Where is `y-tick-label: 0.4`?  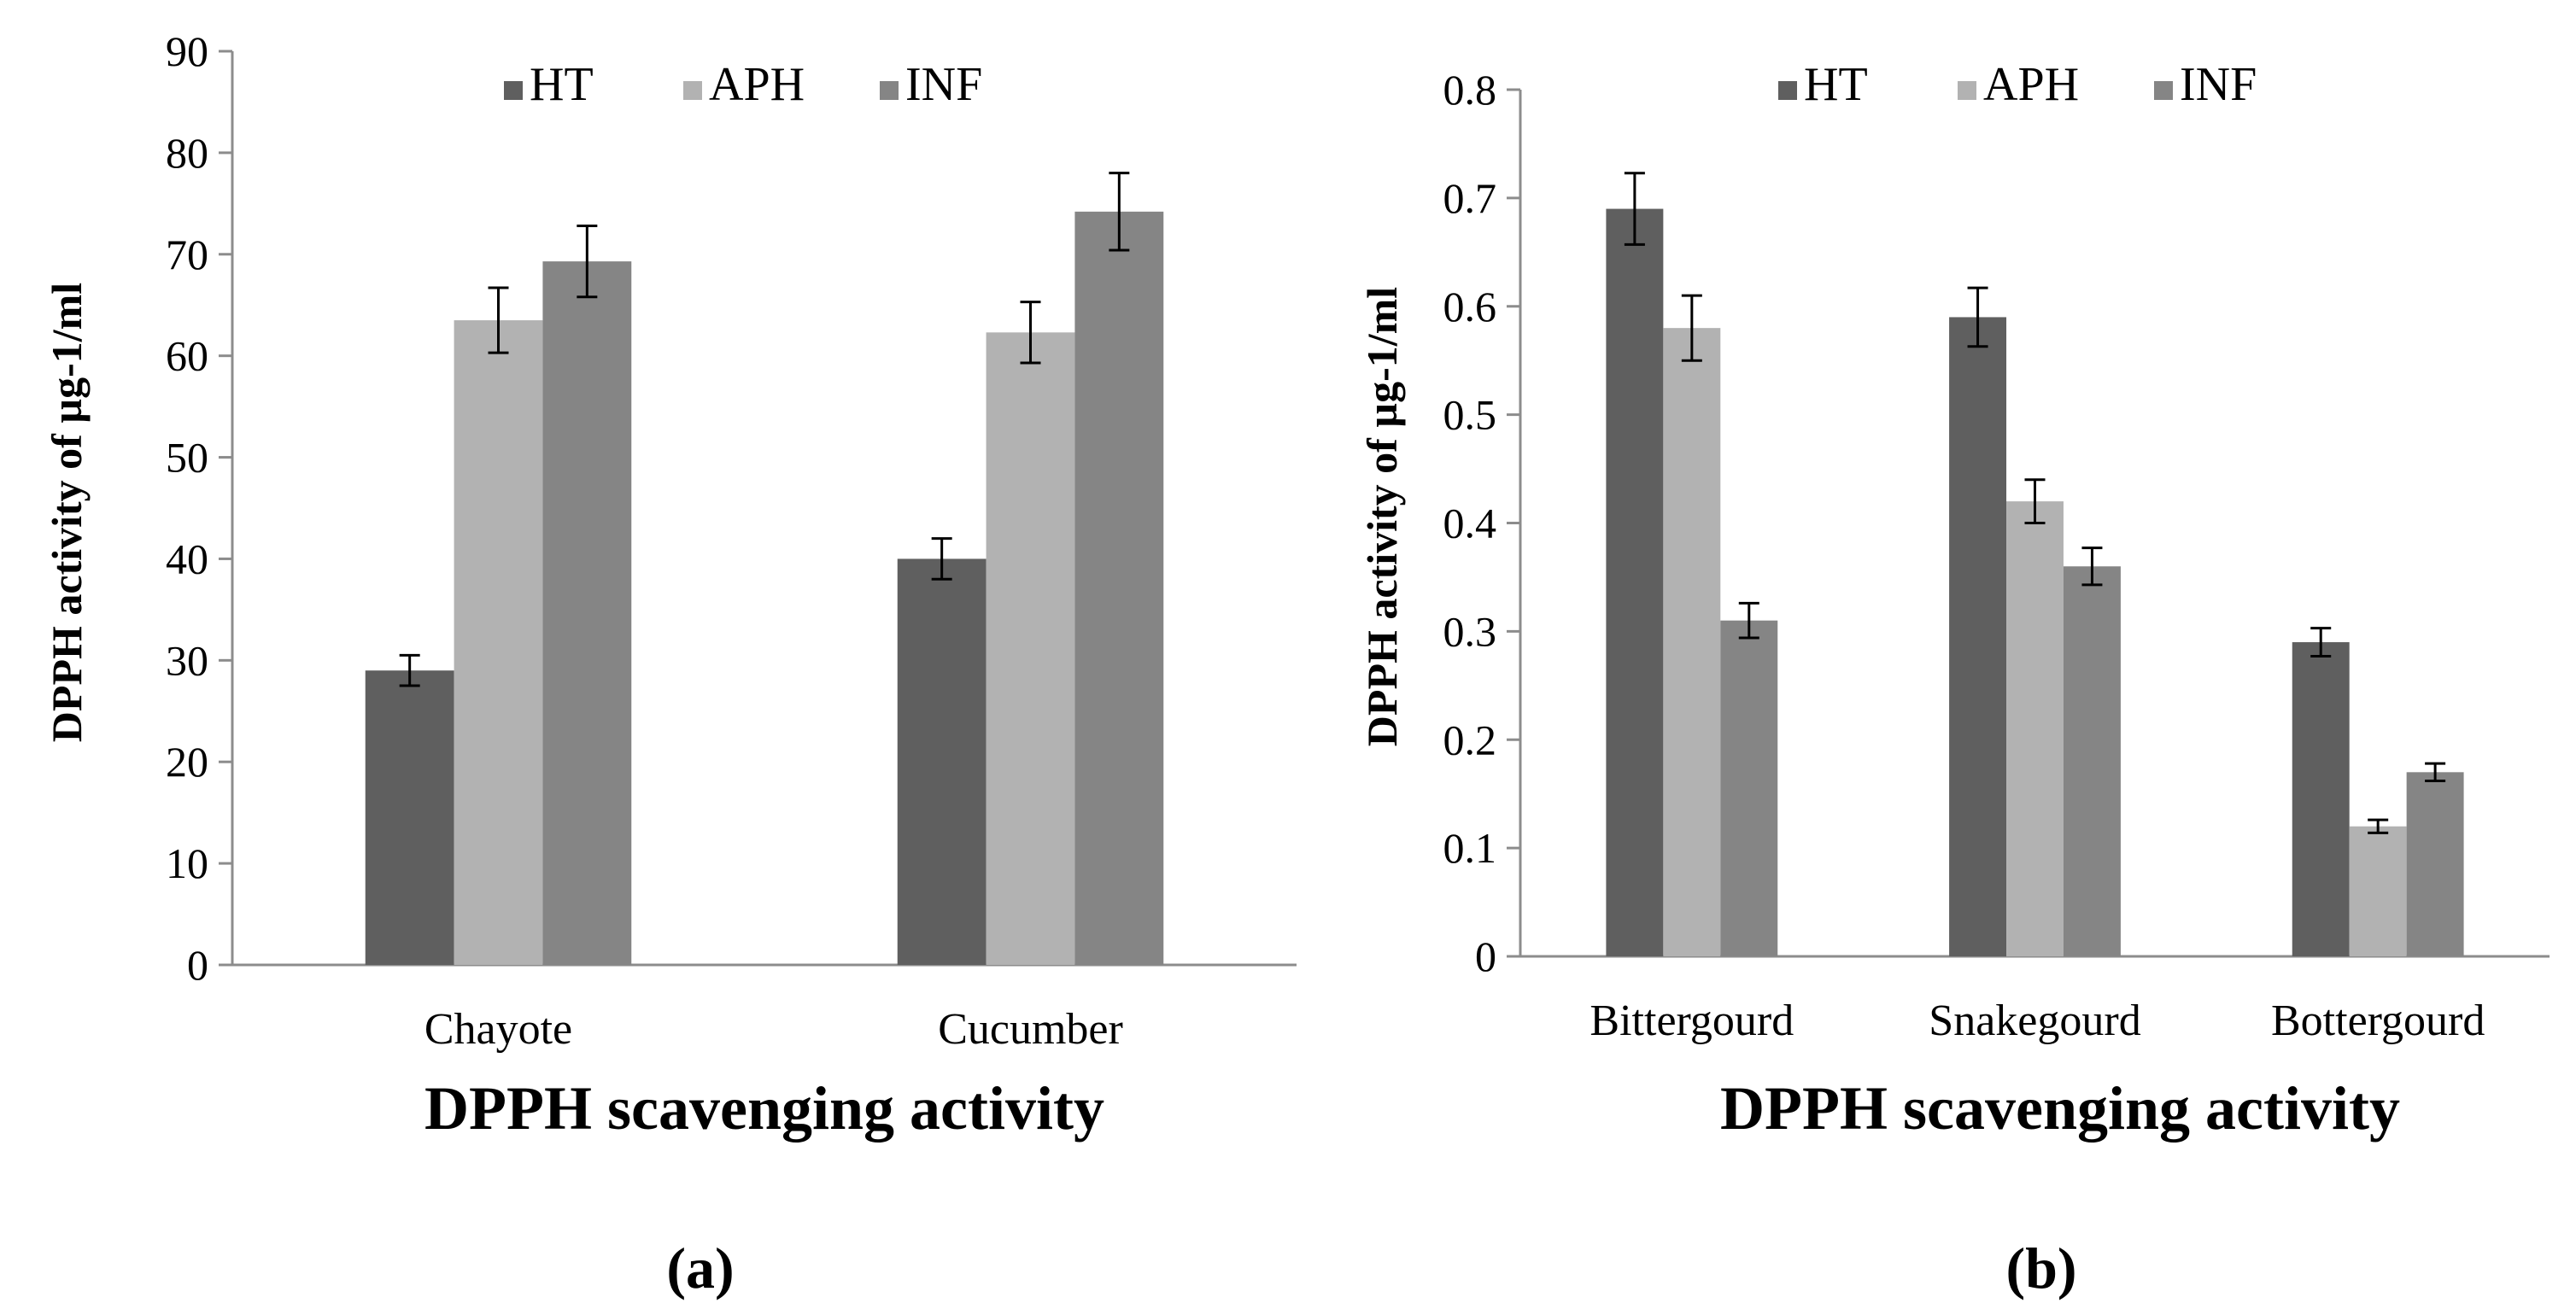
y-tick-label: 0.4 is located at coordinates (1470, 524).